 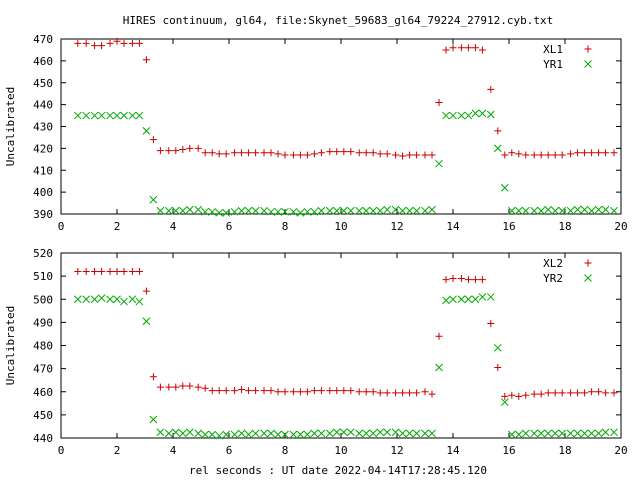 What do you see at coordinates (588, 64) in the screenshot?
I see `legend-marker-yr1` at bounding box center [588, 64].